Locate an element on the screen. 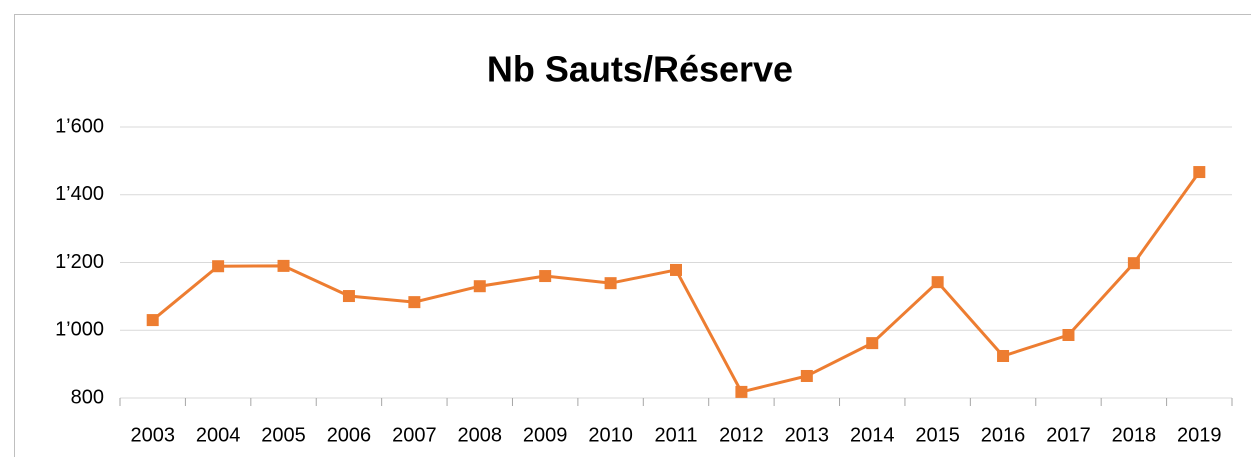  x-tick-label: 2019 is located at coordinates (1199, 435).